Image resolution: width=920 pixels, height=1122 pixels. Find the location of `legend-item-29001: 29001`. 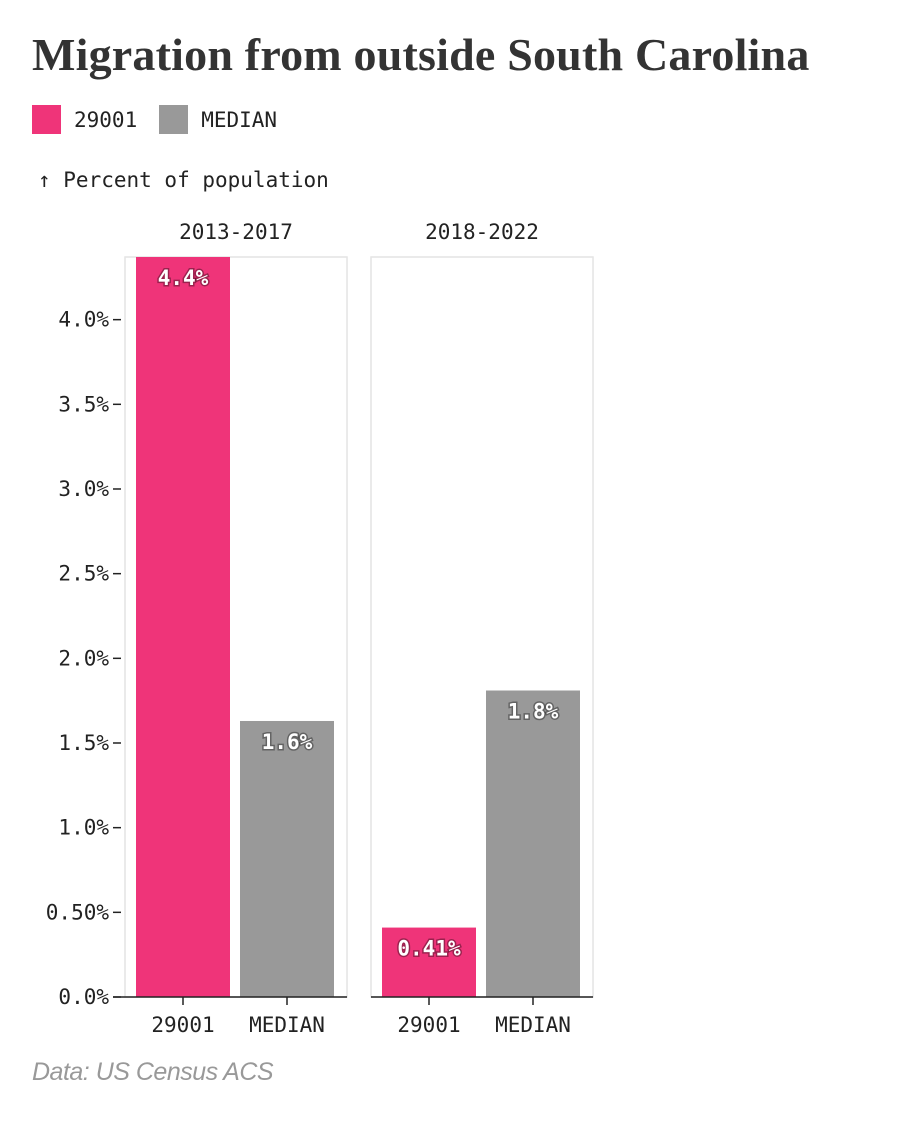

legend-item-29001: 29001 is located at coordinates (84, 119).